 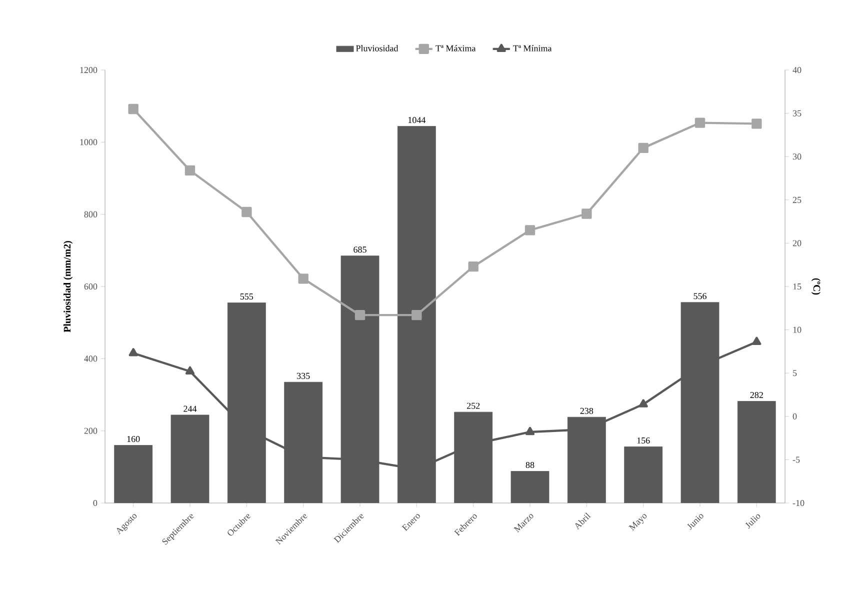 What do you see at coordinates (95, 503) in the screenshot?
I see `y-tick-label: 0` at bounding box center [95, 503].